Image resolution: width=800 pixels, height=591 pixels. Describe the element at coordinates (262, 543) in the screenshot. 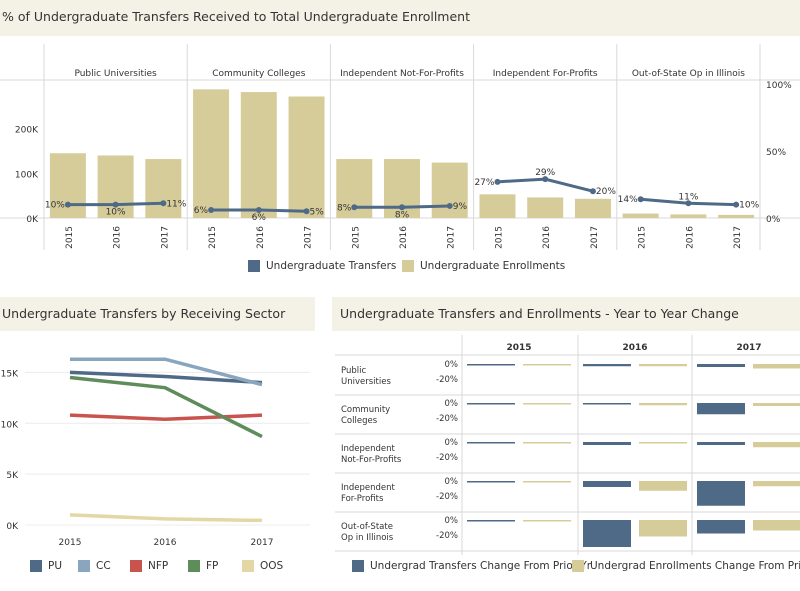

I see `line-chart-x-tick: 2017` at that location.